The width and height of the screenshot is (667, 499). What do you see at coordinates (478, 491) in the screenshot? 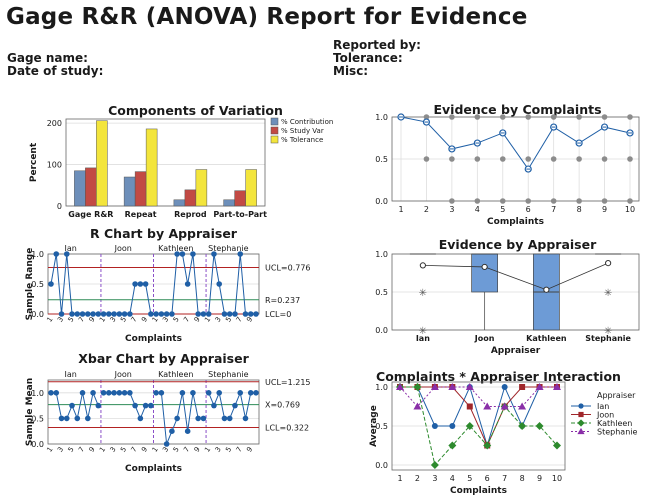
I see `interaction-x-axis-label: Complaints` at bounding box center [478, 491].